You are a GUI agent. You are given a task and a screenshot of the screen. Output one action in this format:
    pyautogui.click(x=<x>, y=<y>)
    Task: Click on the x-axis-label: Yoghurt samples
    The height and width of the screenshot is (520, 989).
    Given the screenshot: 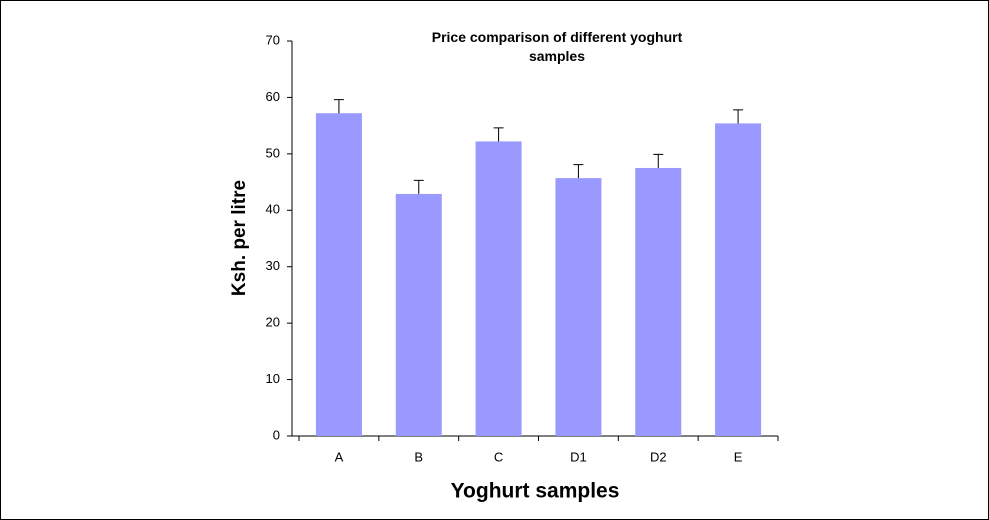 What is the action you would take?
    pyautogui.click(x=535, y=491)
    